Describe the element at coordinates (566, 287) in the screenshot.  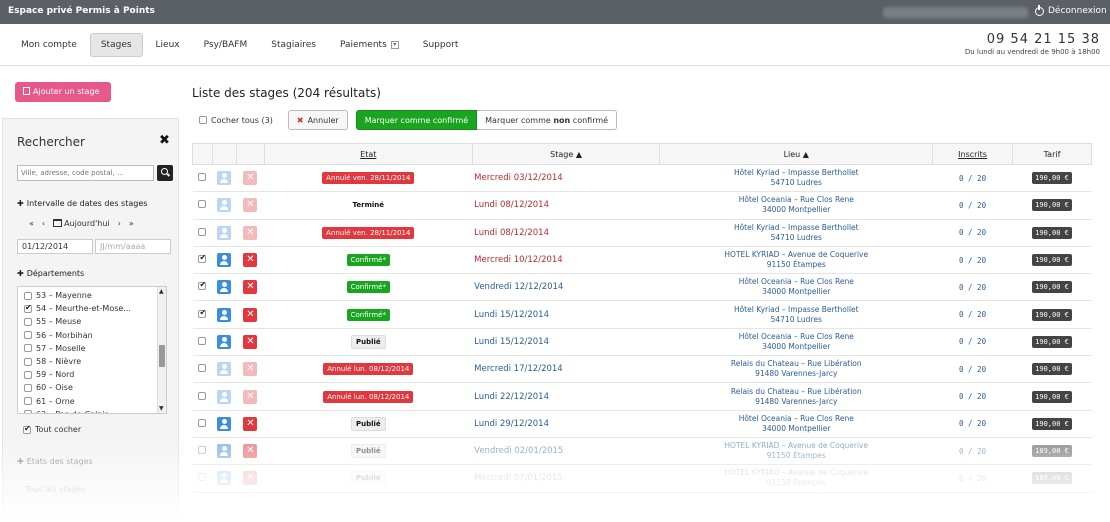
I see `stage-date-link: Vendredi 12/12/2014` at that location.